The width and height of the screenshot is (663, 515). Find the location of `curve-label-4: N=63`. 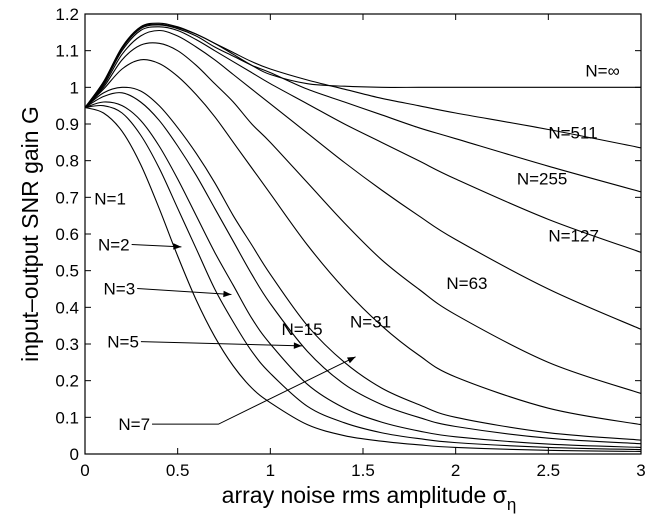

curve-label-4: N=63 is located at coordinates (466, 283).